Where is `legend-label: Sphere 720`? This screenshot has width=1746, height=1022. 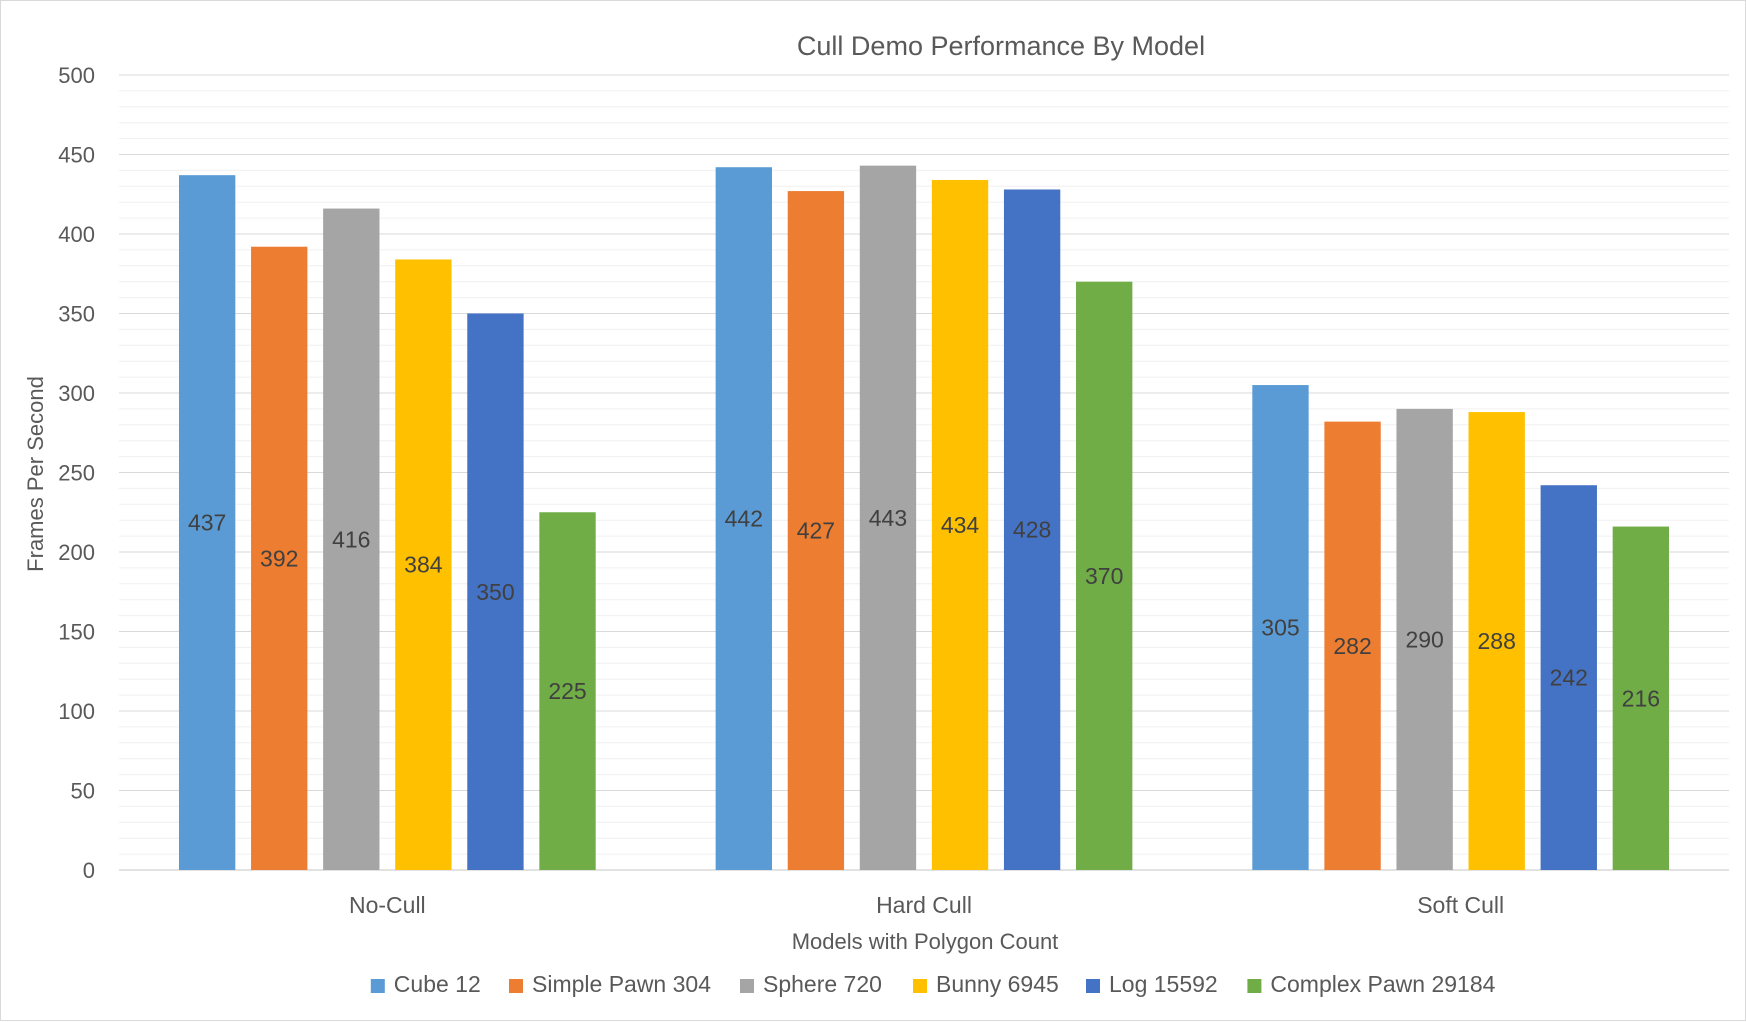
legend-label: Sphere 720 is located at coordinates (822, 984).